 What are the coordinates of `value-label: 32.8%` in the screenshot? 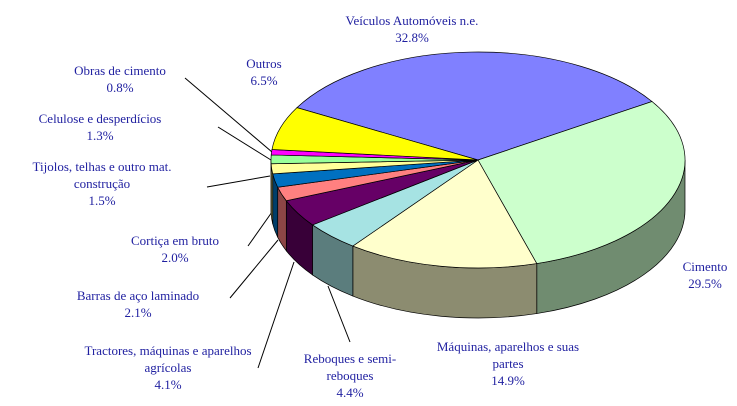 It's located at (412, 37).